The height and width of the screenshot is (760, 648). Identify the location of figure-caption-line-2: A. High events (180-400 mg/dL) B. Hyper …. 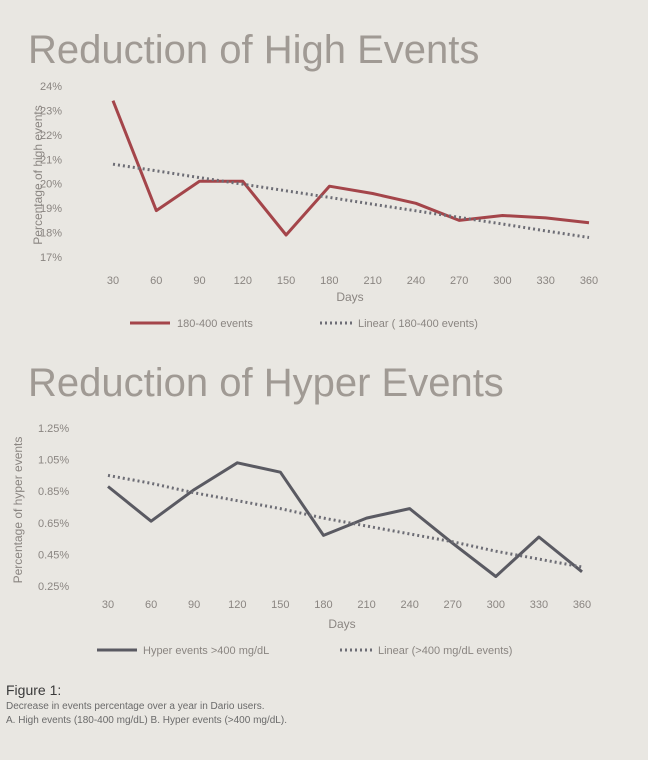
(146, 720).